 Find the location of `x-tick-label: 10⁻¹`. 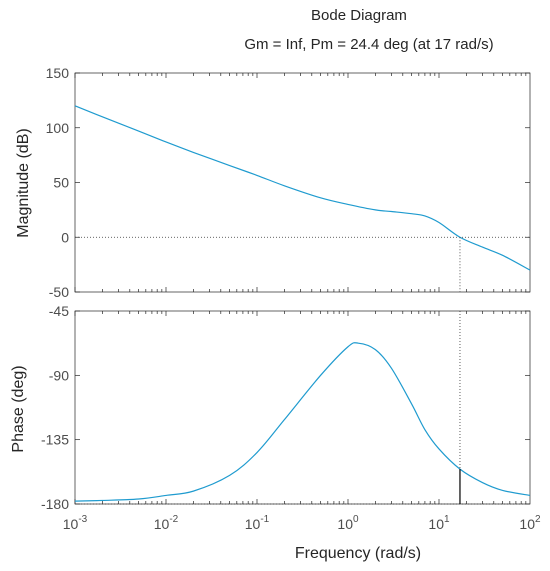

x-tick-label: 10⁻¹ is located at coordinates (257, 523).